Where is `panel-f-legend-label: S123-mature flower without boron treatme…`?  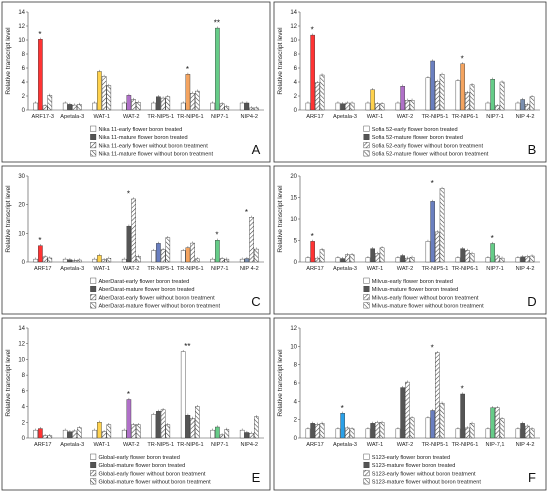 panel-f-legend-label: S123-mature flower without boron treatme… is located at coordinates (427, 483).